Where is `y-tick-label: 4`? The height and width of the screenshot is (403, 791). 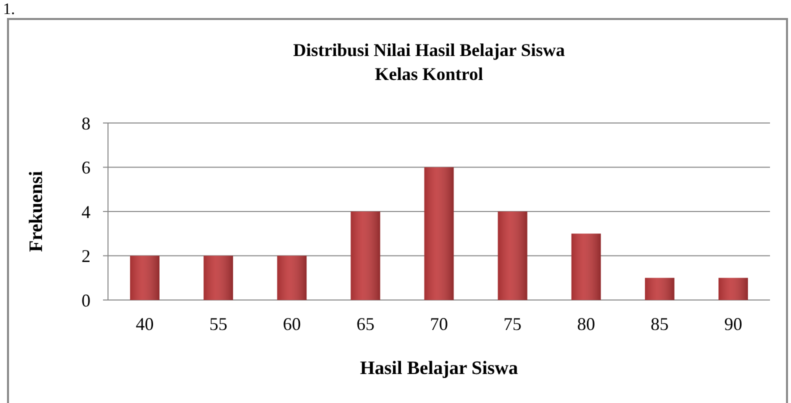
y-tick-label: 4 is located at coordinates (86, 212).